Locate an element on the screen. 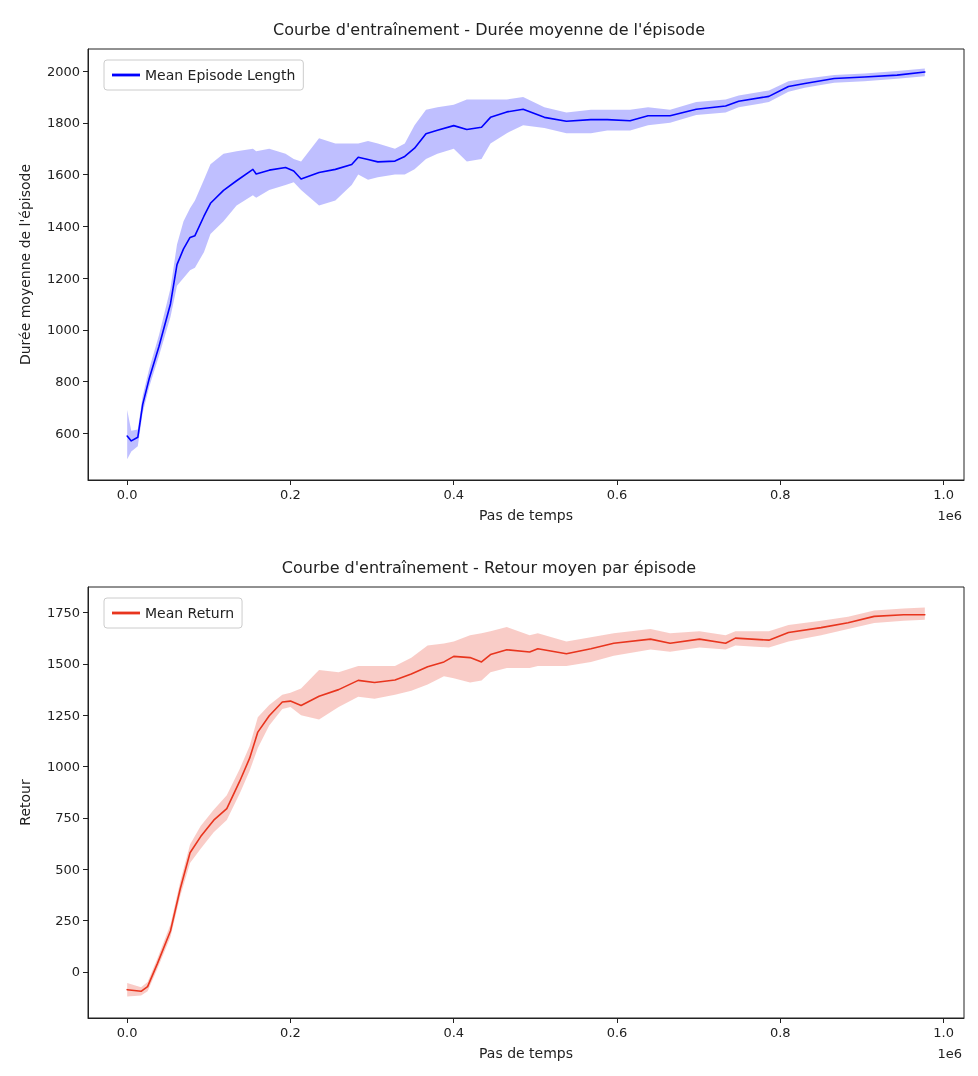 This screenshot has width=978, height=1076. y-tick-label: 800 is located at coordinates (67, 382).